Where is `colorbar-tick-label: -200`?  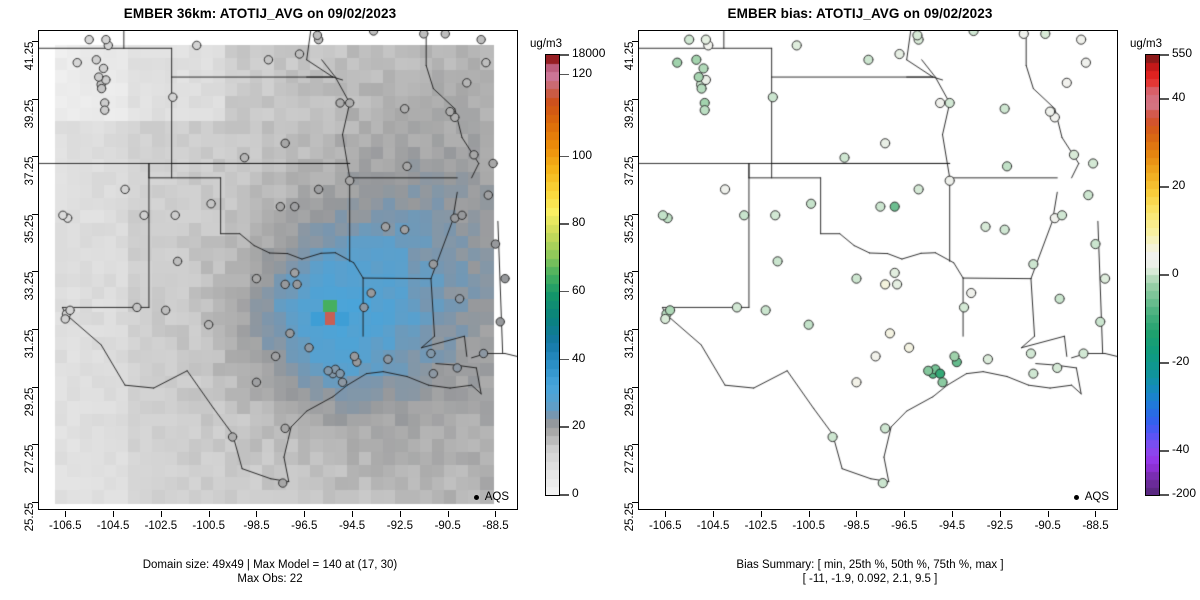 colorbar-tick-label: -200 is located at coordinates (1184, 493).